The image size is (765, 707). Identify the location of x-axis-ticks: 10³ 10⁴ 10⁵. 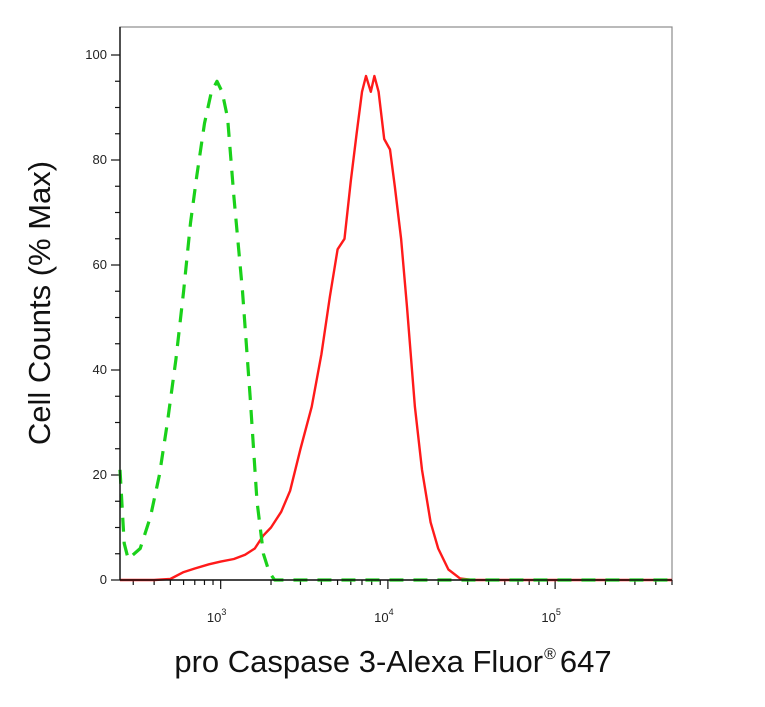
(402, 602).